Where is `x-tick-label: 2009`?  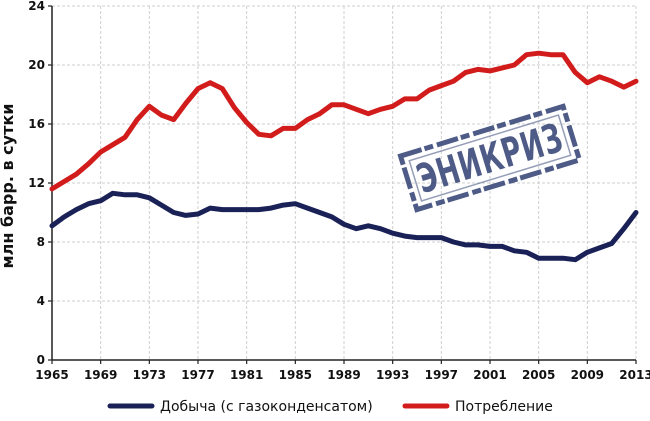 x-tick-label: 2009 is located at coordinates (587, 375).